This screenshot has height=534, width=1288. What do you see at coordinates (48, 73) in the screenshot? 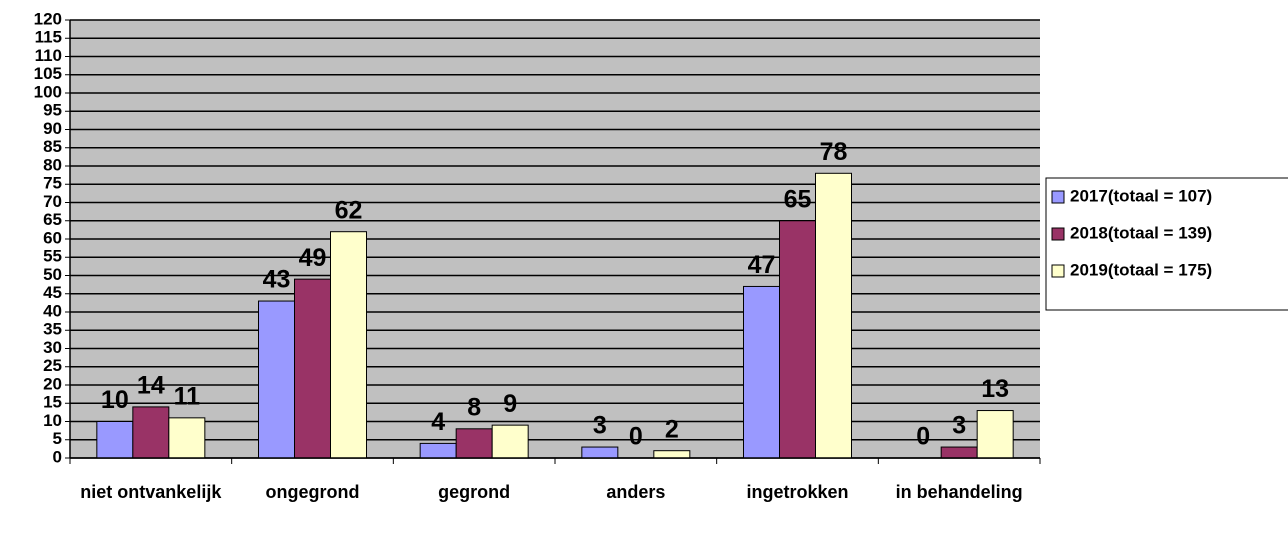
I see `y-tick-label: 105` at bounding box center [48, 73].